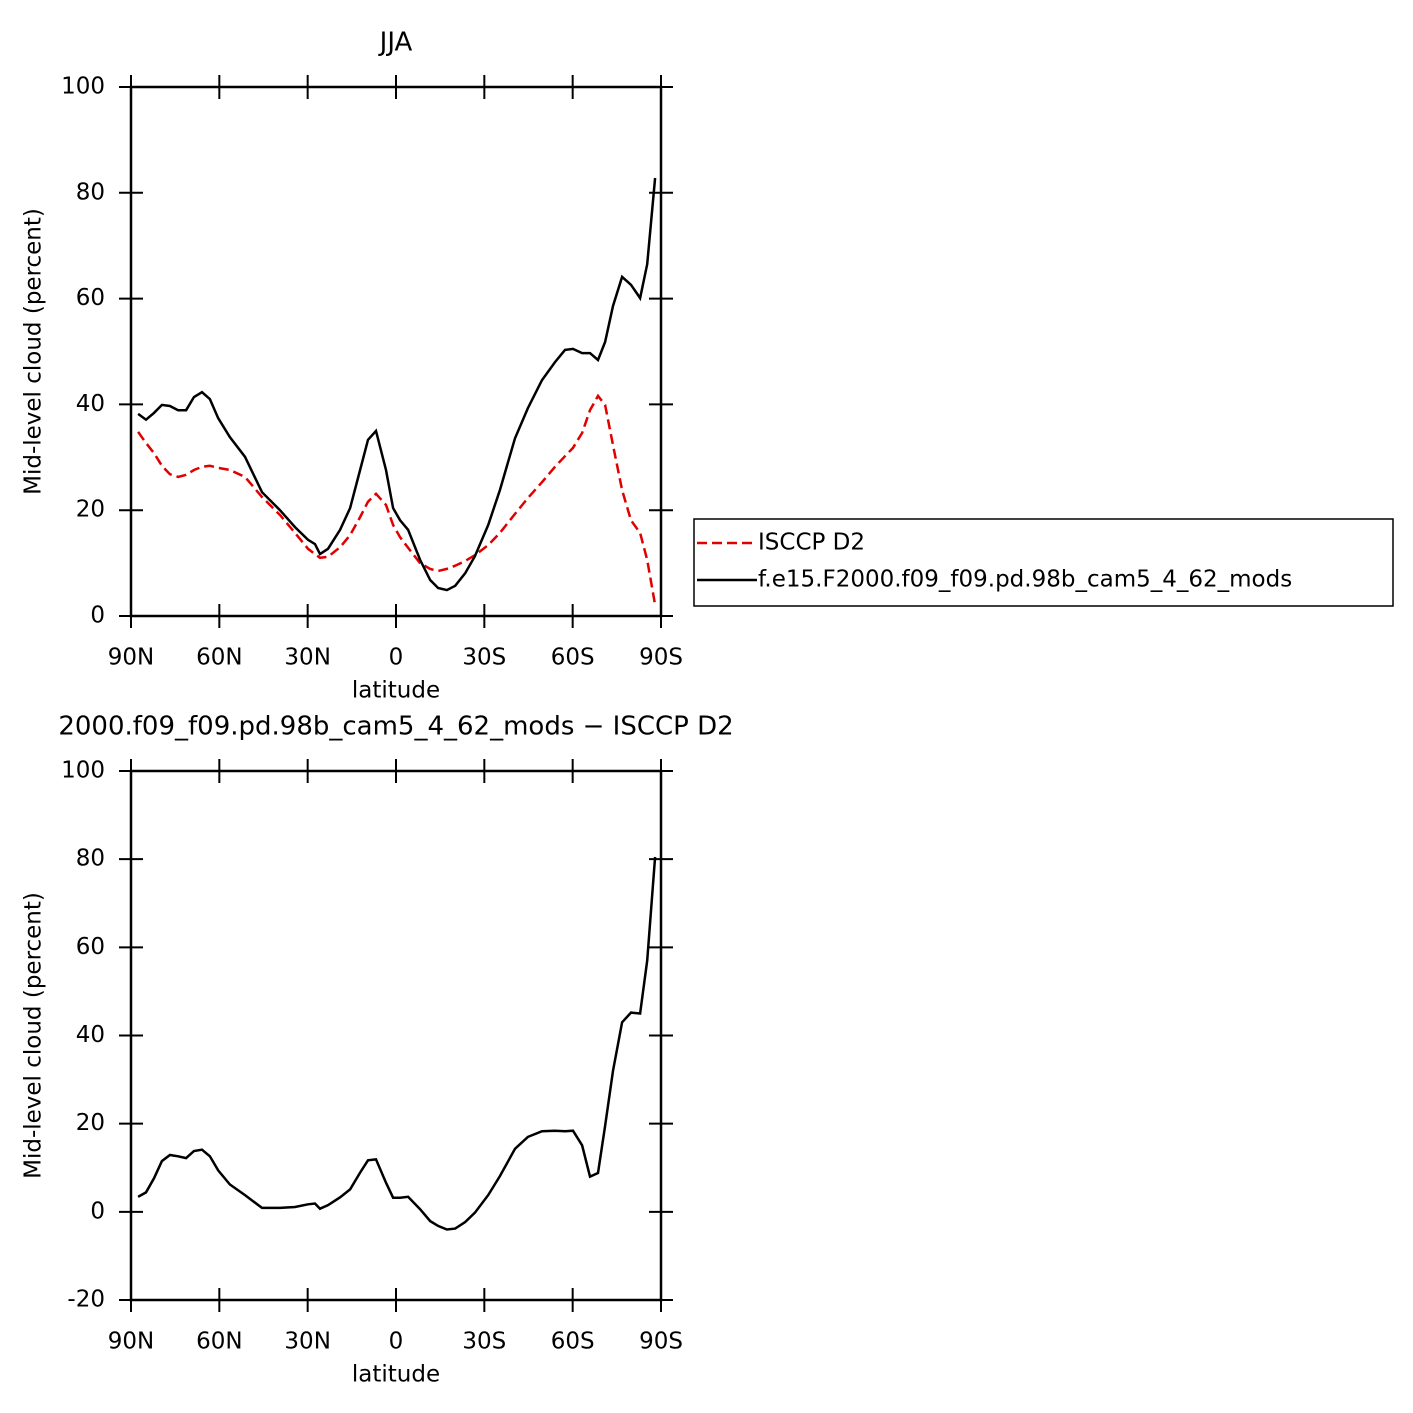 This screenshot has width=1413, height=1413. Describe the element at coordinates (1043, 562) in the screenshot. I see `legend-box` at that location.